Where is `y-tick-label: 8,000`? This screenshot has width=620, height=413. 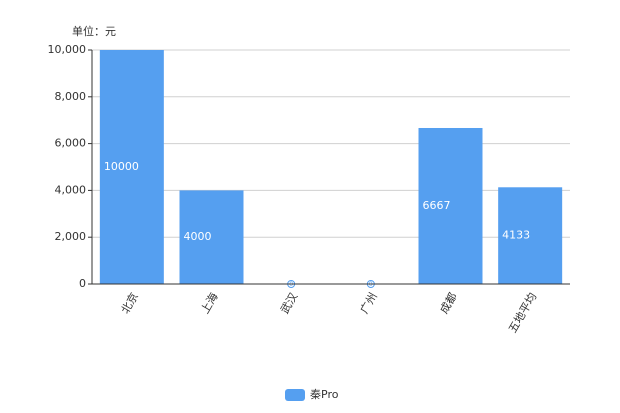 y-tick-label: 8,000 is located at coordinates (71, 96).